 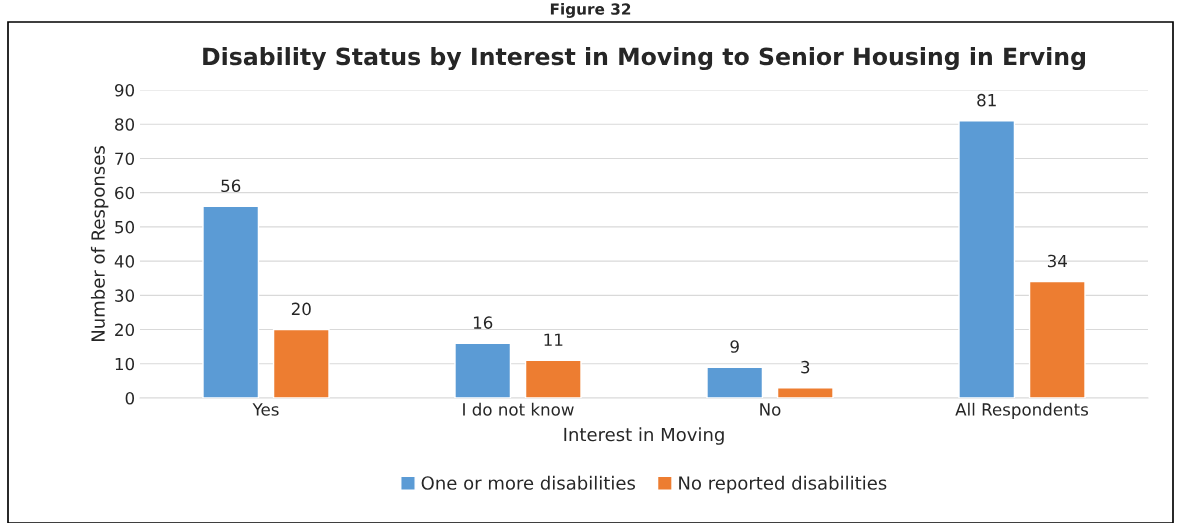 What do you see at coordinates (734, 346) in the screenshot?
I see `data-label: 9` at bounding box center [734, 346].